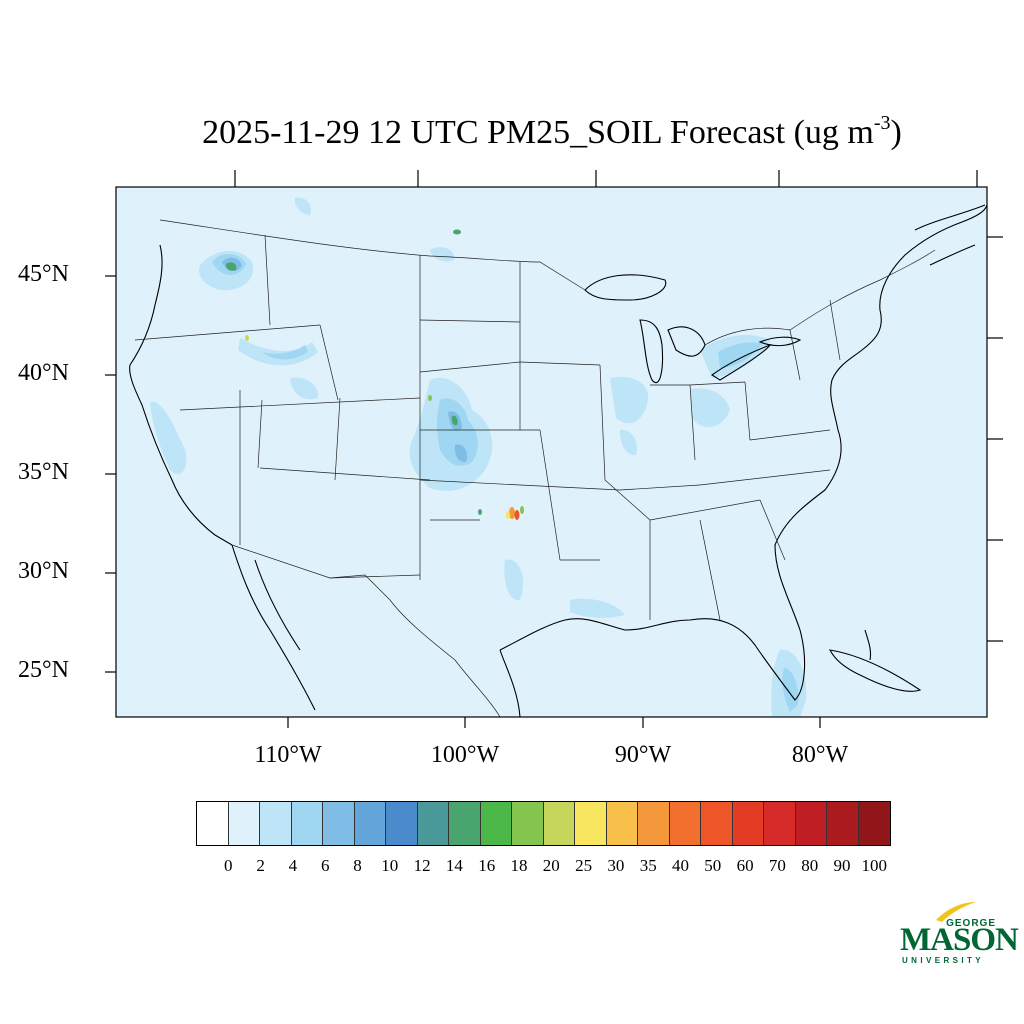  Describe the element at coordinates (288, 755) in the screenshot. I see `lon-label-110w: 110°W` at that location.